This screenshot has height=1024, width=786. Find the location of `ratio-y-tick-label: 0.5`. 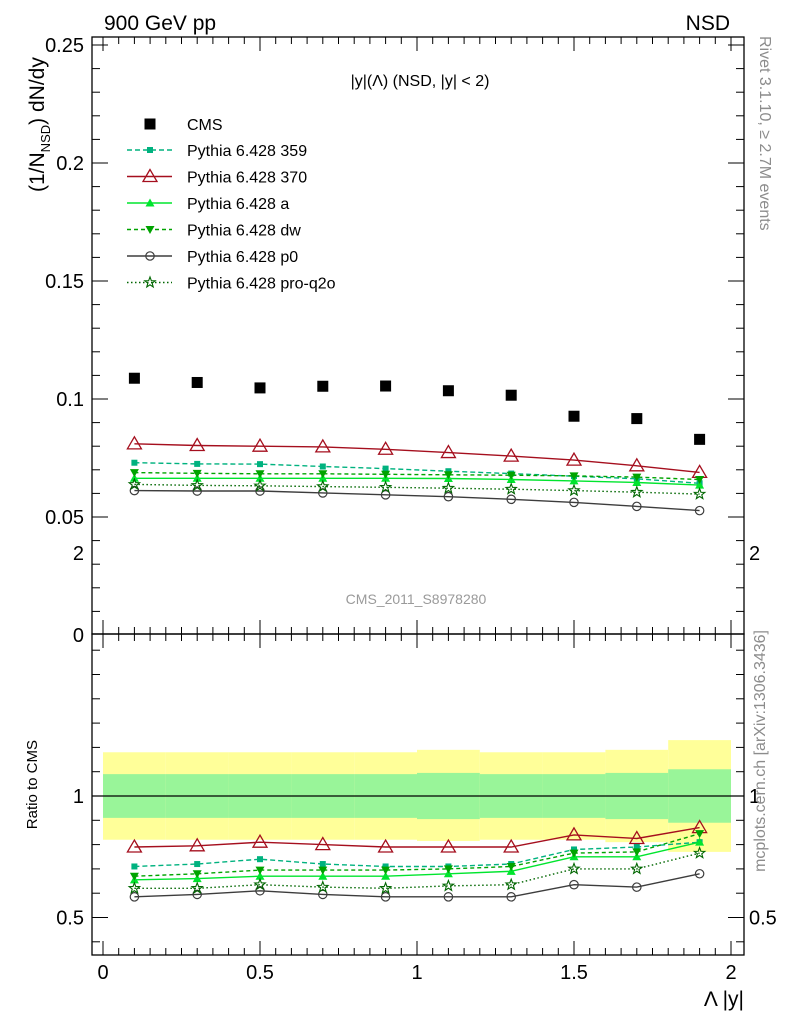

ratio-y-tick-label: 0.5 is located at coordinates (70, 919).